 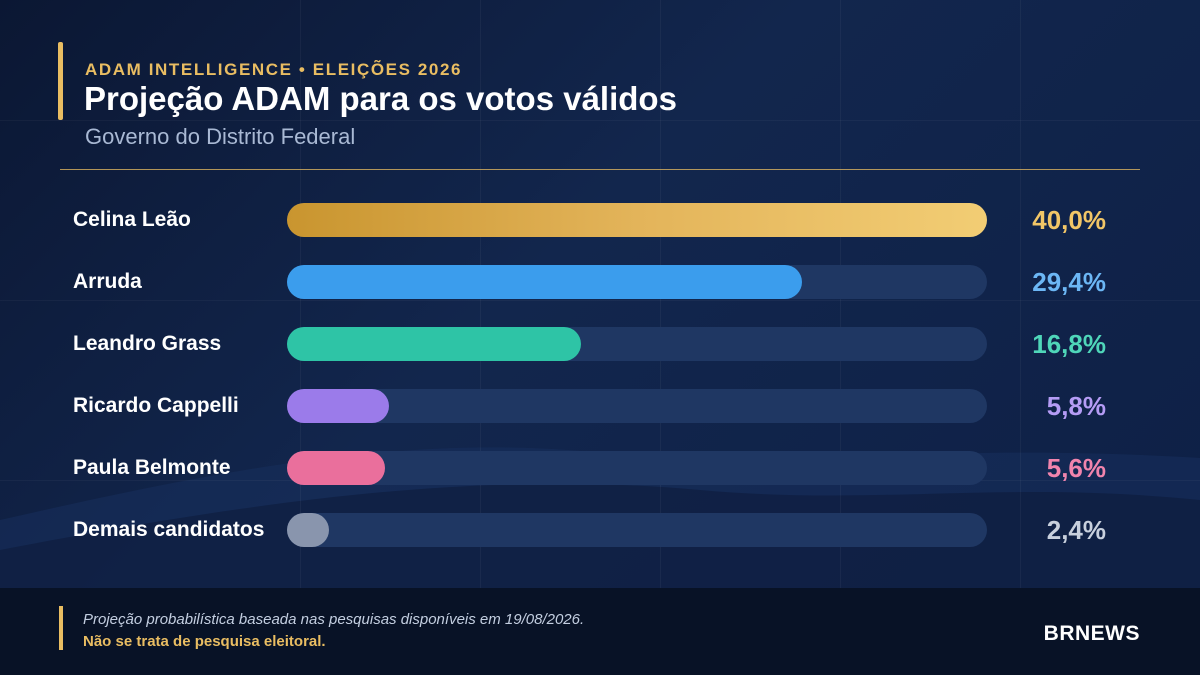 I want to click on brand-logo: BRNEWS, so click(x=1091, y=633).